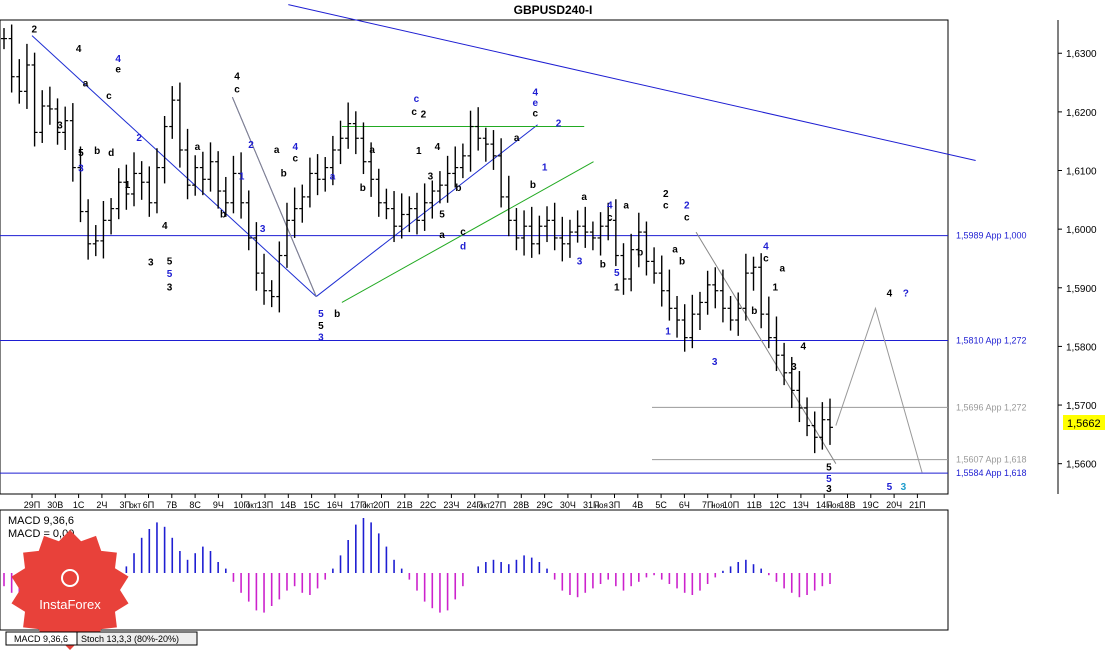  I want to click on macd-value: MACD = 0,00, so click(41, 534).